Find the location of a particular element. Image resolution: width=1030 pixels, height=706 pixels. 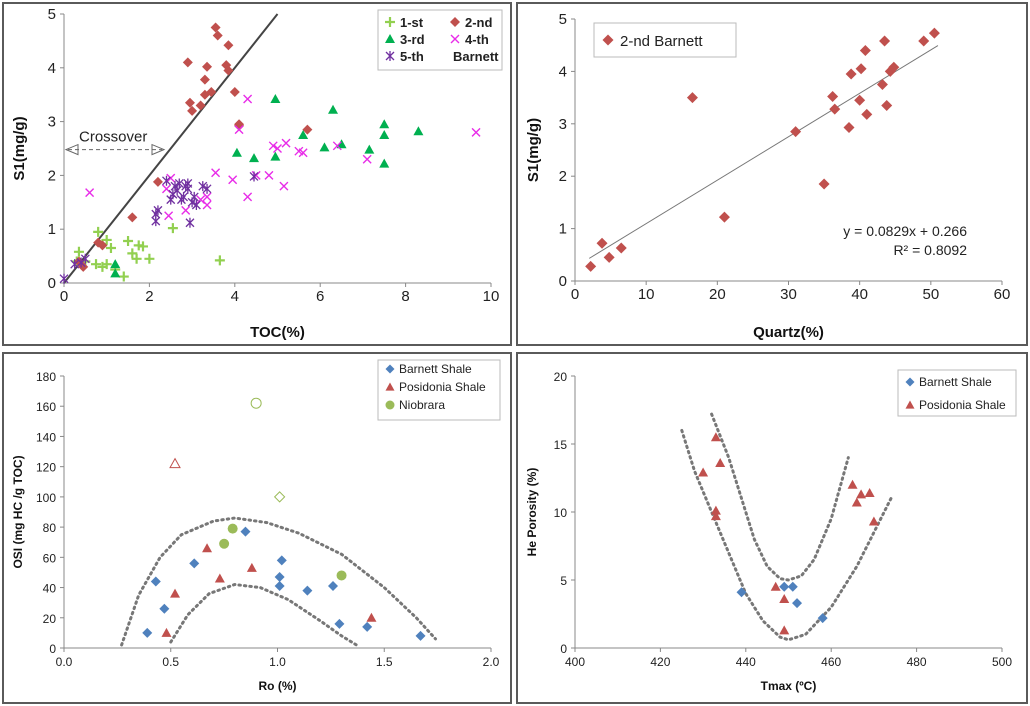

envelope-curve-outer is located at coordinates (278, 581).